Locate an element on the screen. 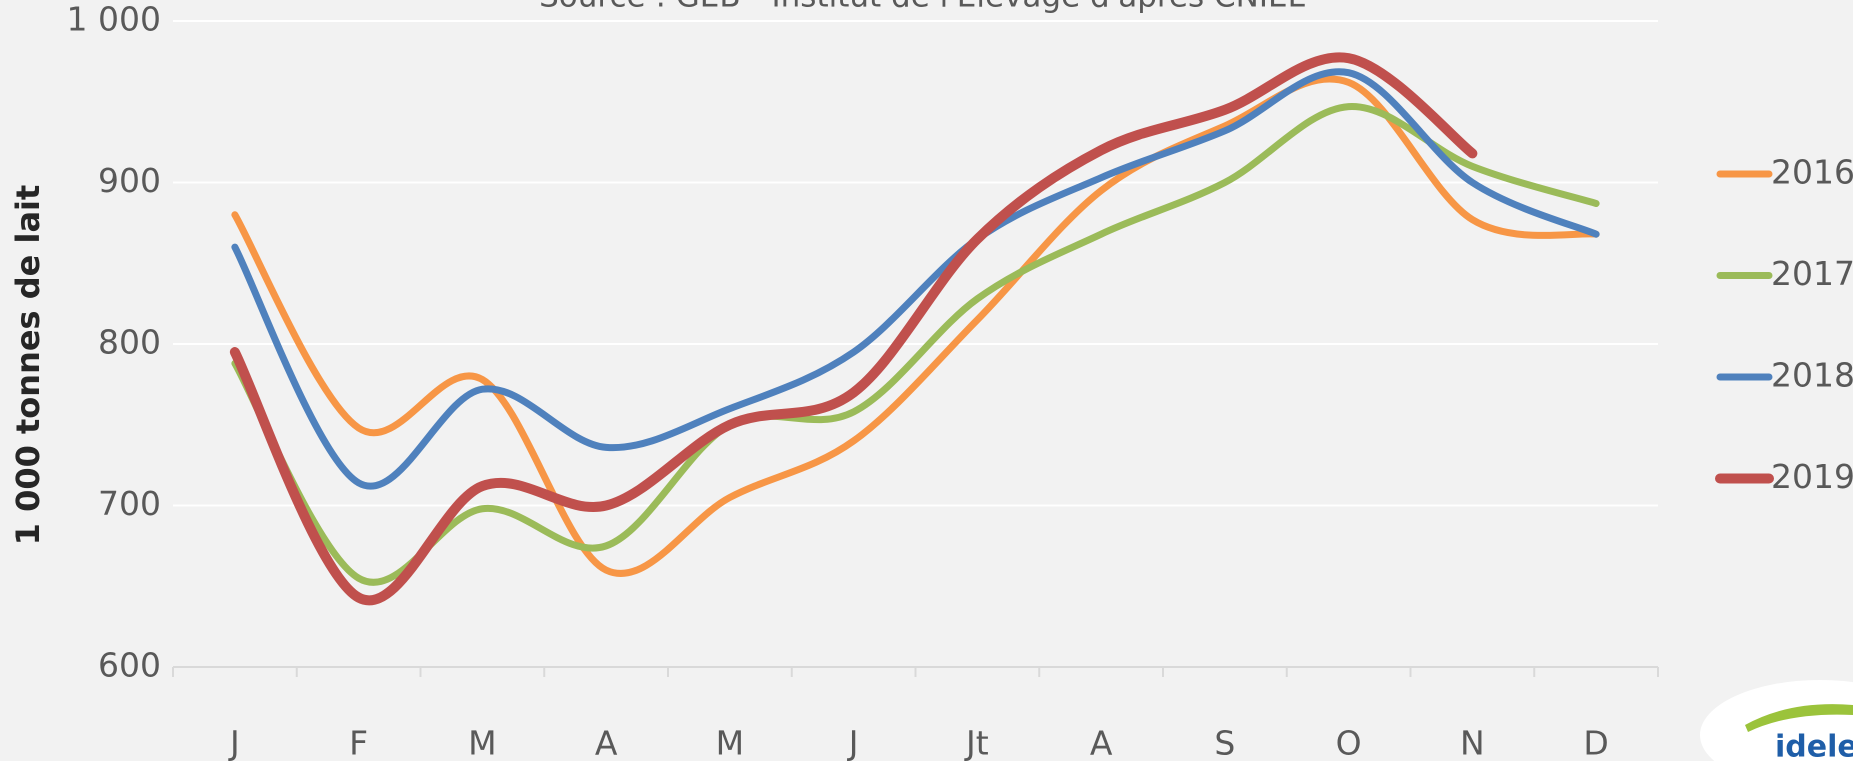 The width and height of the screenshot is (1853, 761). legend-label: 2018 is located at coordinates (1812, 375).